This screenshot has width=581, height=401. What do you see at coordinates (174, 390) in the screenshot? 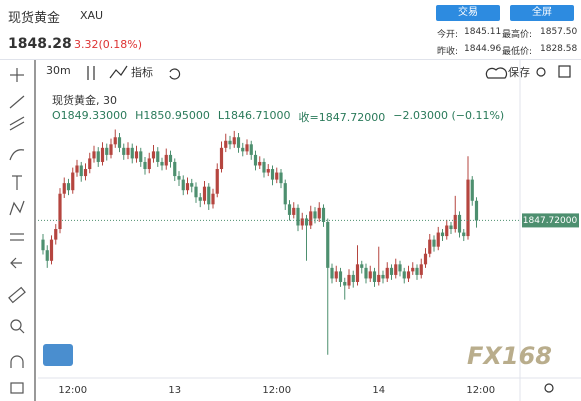
I see `x-tick-label: 13` at bounding box center [174, 390].